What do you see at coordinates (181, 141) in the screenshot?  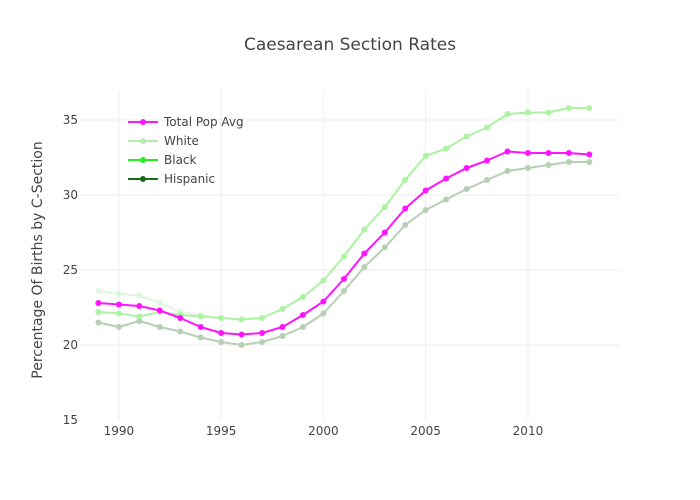 I see `legend-label: White` at bounding box center [181, 141].